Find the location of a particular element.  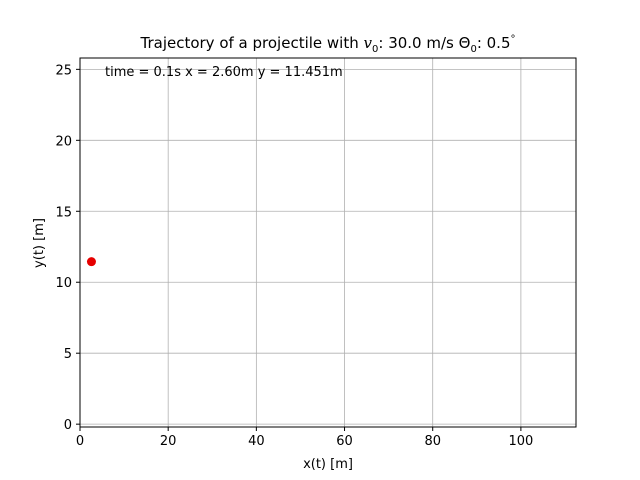

title-v-subscript: 0 is located at coordinates (375, 49).